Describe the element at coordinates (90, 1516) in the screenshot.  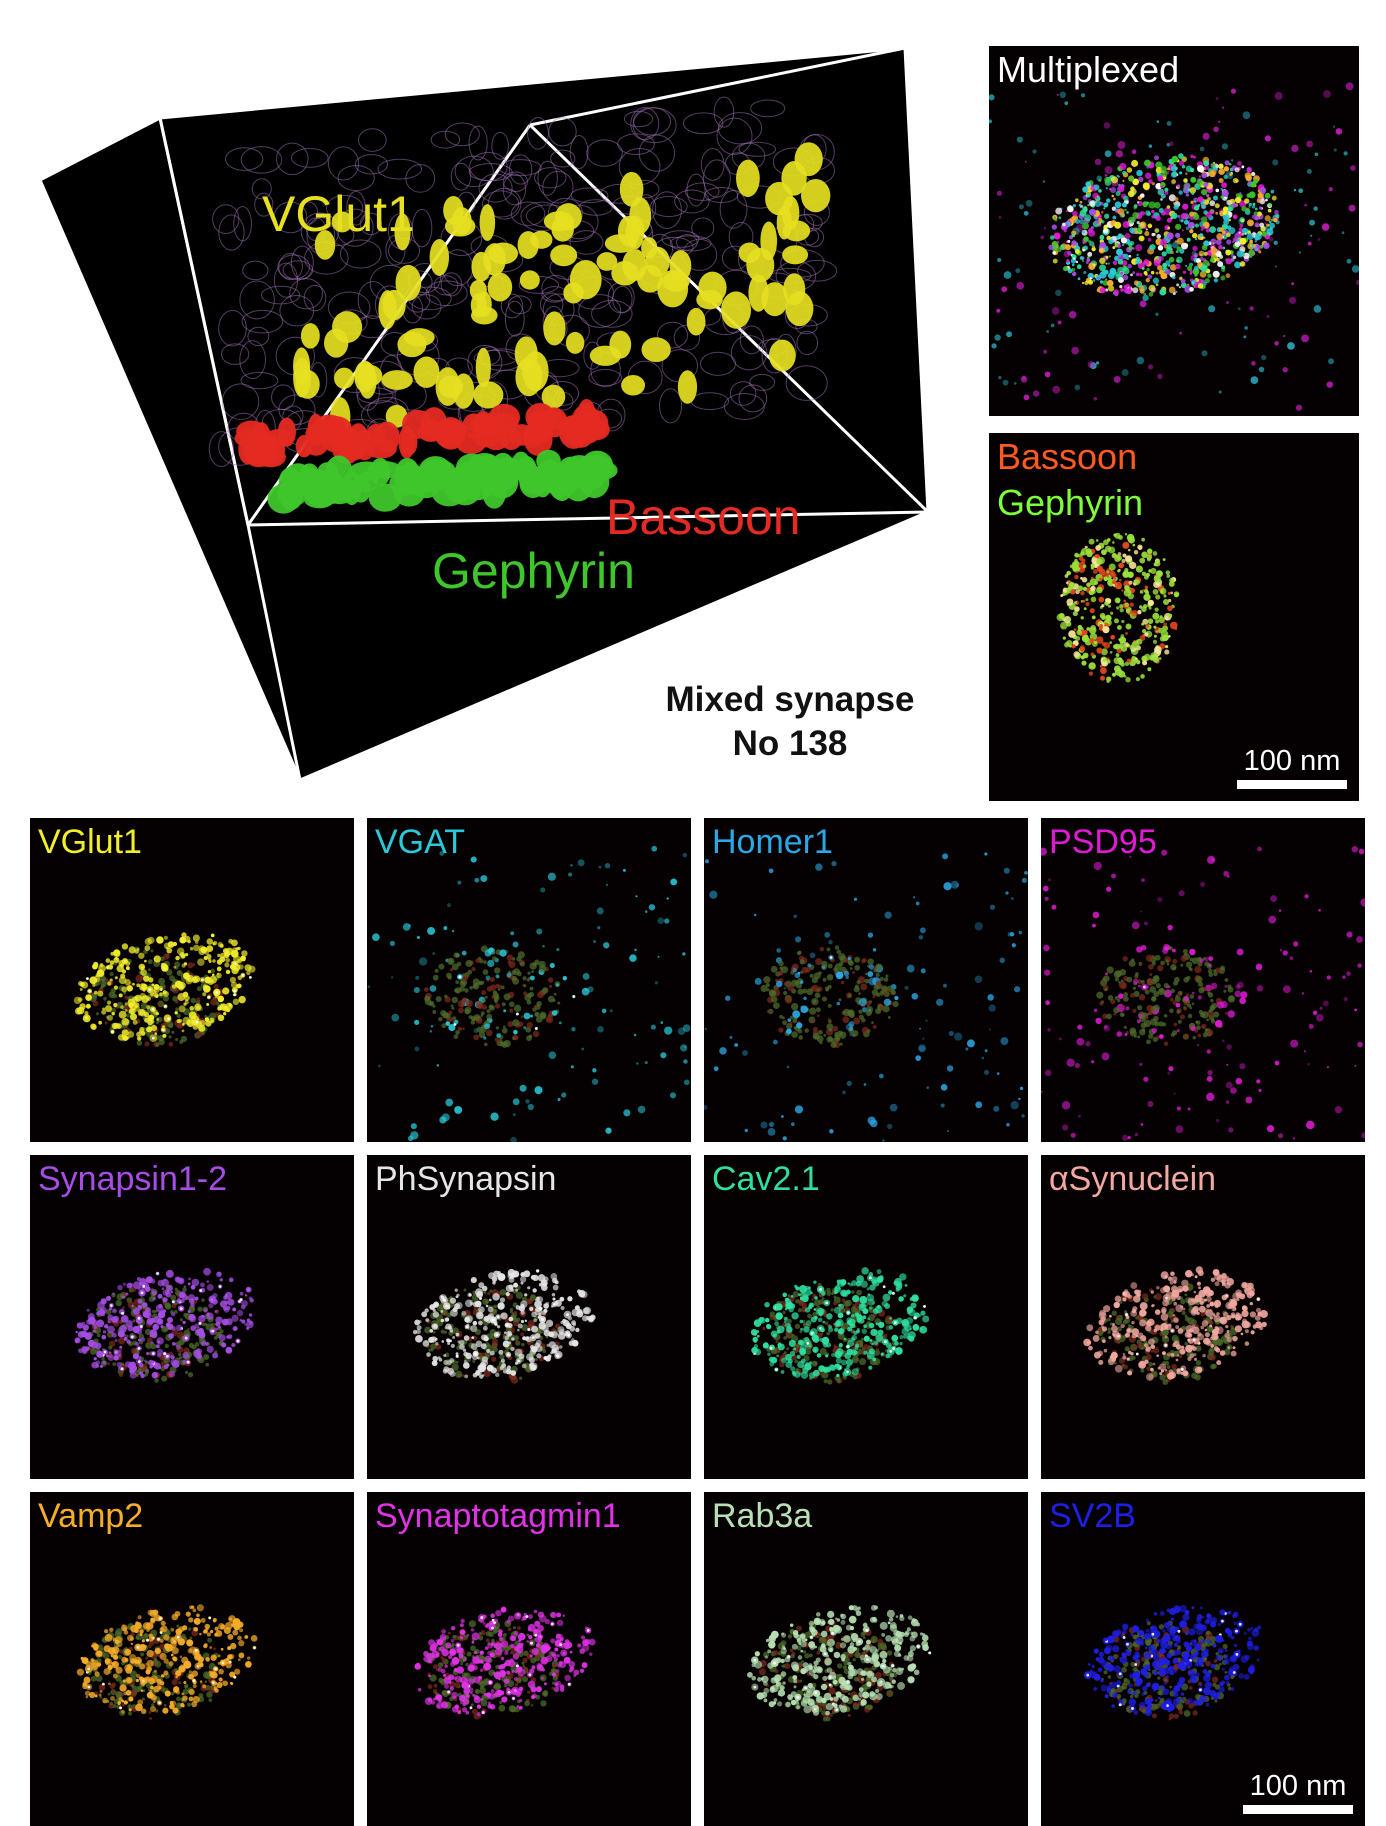
I see `channel-label: Vamp2` at that location.